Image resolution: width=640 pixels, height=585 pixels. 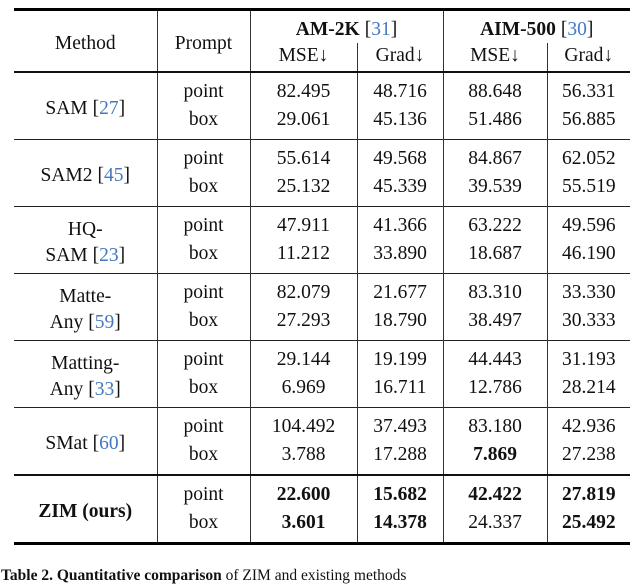 What do you see at coordinates (322, 190) in the screenshot?
I see `table-row: box 25.132 45.339 39.539 55.519` at bounding box center [322, 190].